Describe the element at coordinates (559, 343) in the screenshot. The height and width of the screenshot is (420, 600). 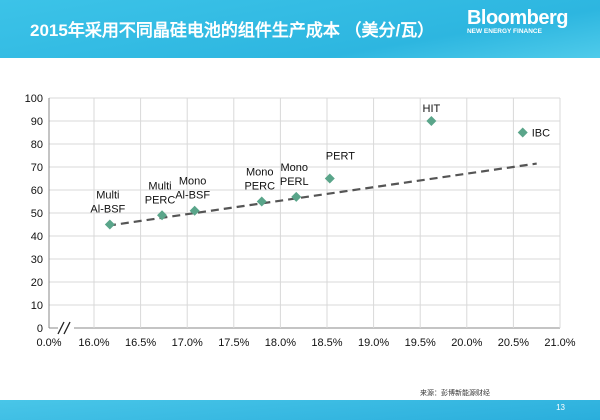
I see `x-tick-label: 21.0%` at that location.